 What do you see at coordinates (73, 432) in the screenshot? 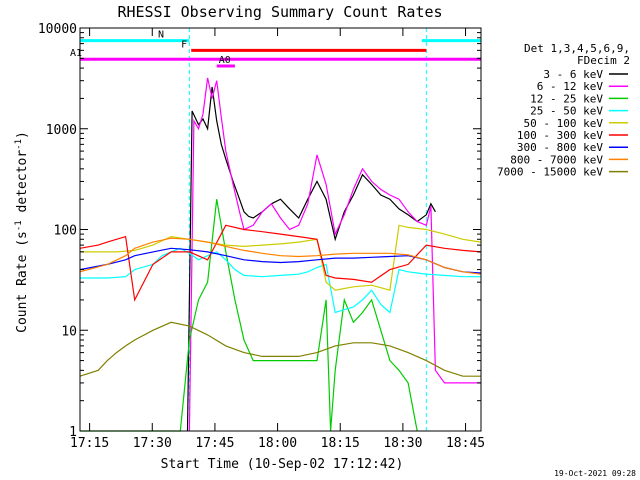
I see `y-tick-label: 1` at bounding box center [73, 432].